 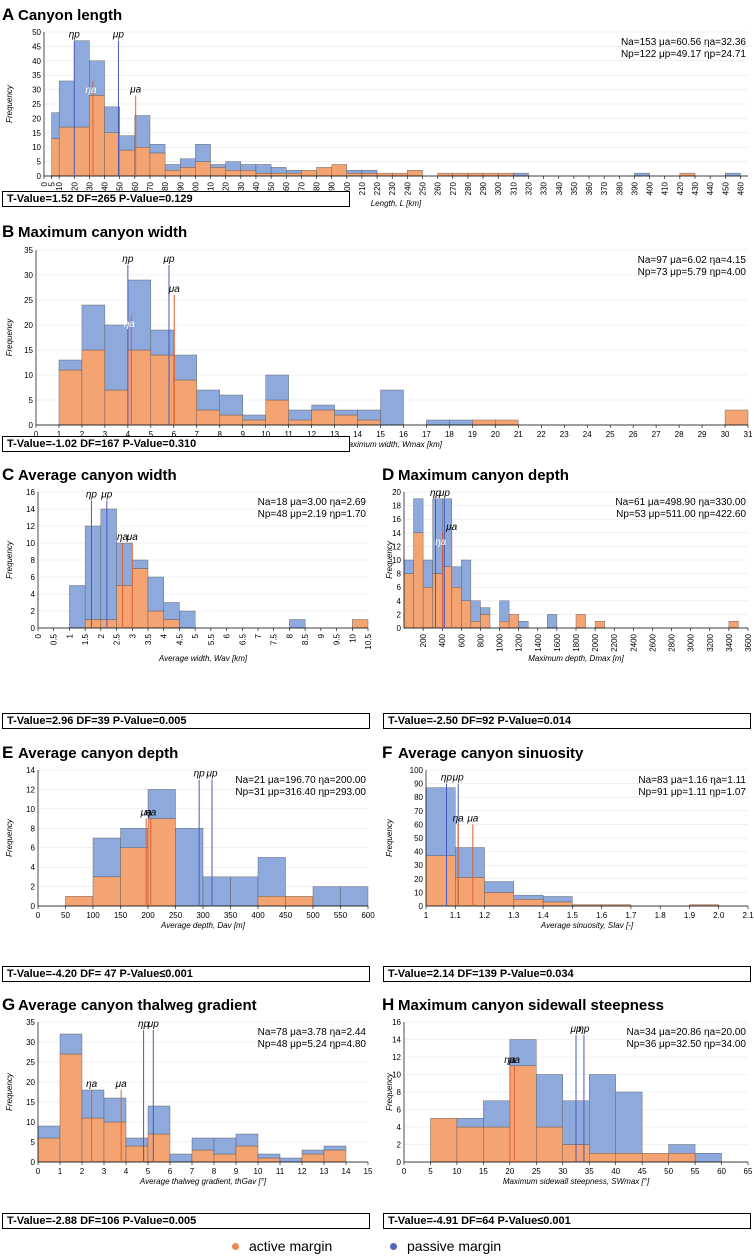 What do you see at coordinates (396, 533) in the screenshot?
I see `y-tick-label: 14` at bounding box center [396, 533].